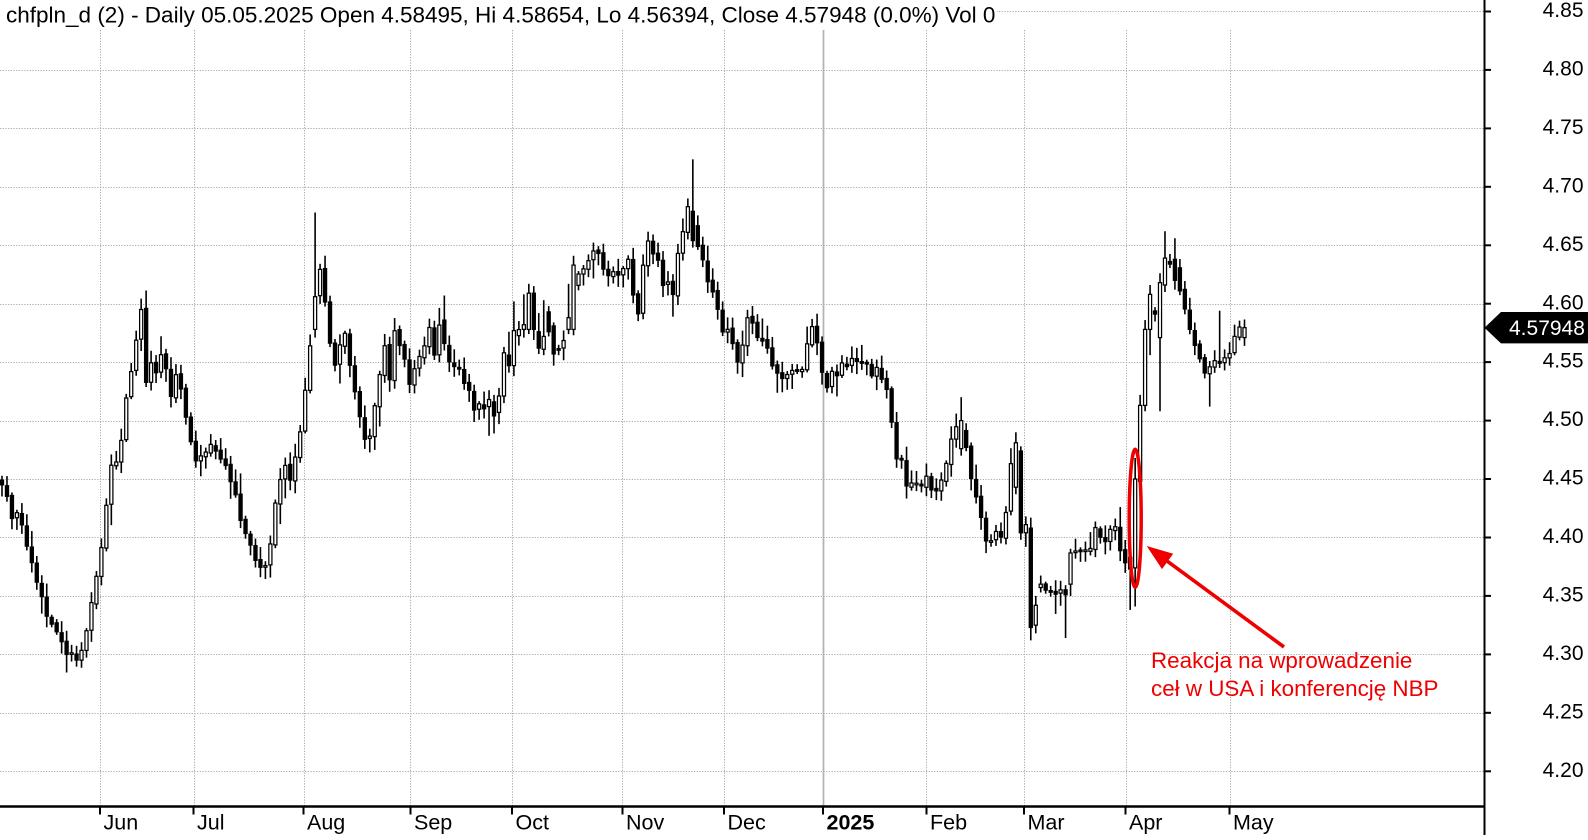 This screenshot has width=1588, height=840. Describe the element at coordinates (1563, 127) in the screenshot. I see `svg-text: 4.75` at that location.